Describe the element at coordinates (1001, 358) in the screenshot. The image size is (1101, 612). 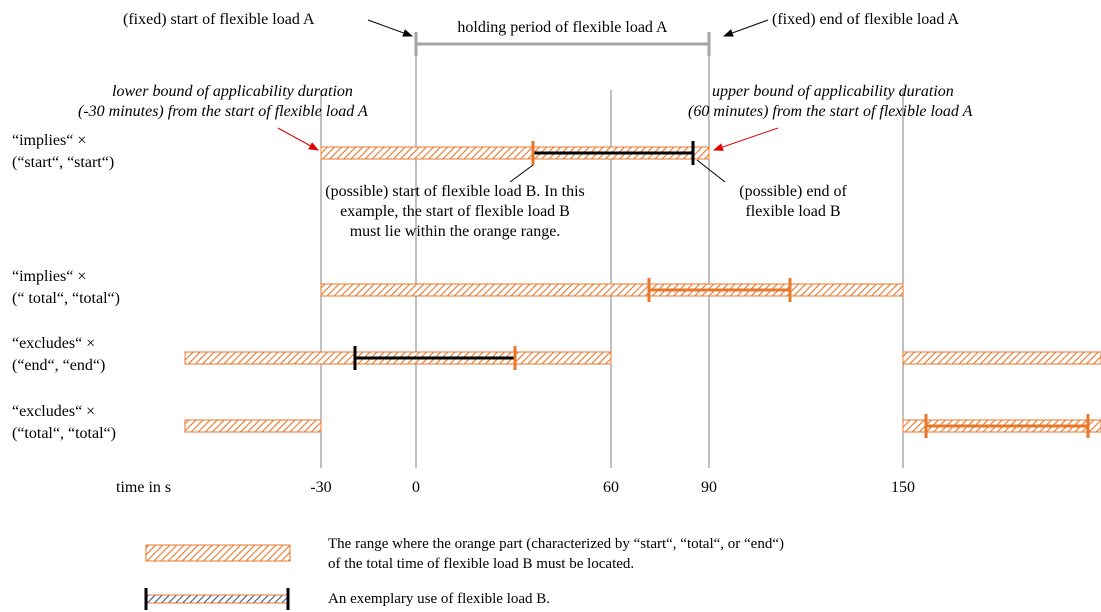
I see `range-bar-right` at that location.